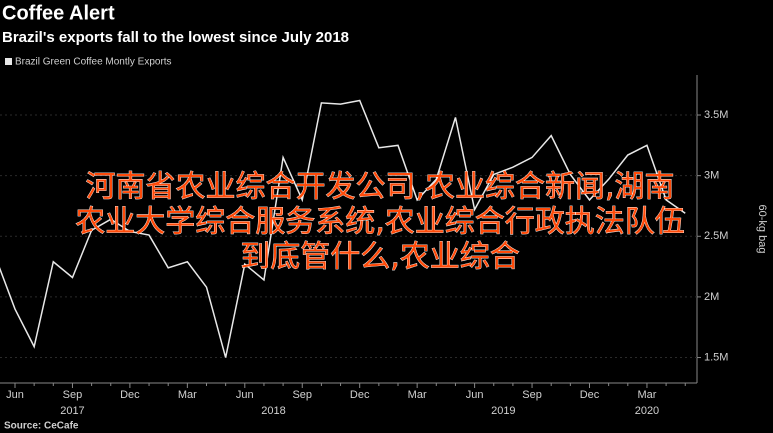 The width and height of the screenshot is (773, 433). Describe the element at coordinates (503, 411) in the screenshot. I see `x-year-label: 2019` at that location.